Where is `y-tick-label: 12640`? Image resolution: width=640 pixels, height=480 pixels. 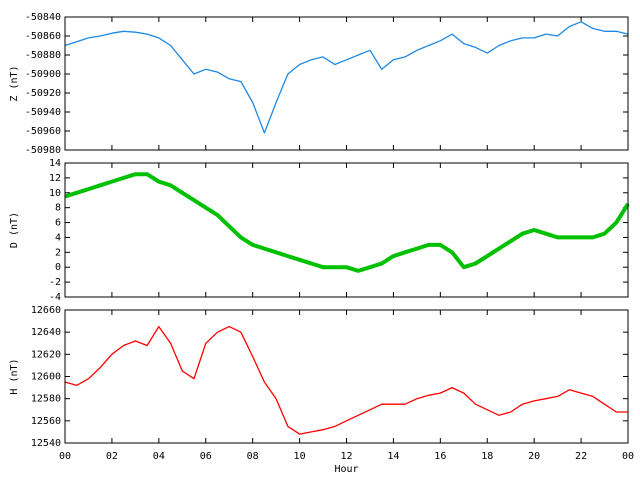
y-tick-label: 12640 is located at coordinates (46, 332).